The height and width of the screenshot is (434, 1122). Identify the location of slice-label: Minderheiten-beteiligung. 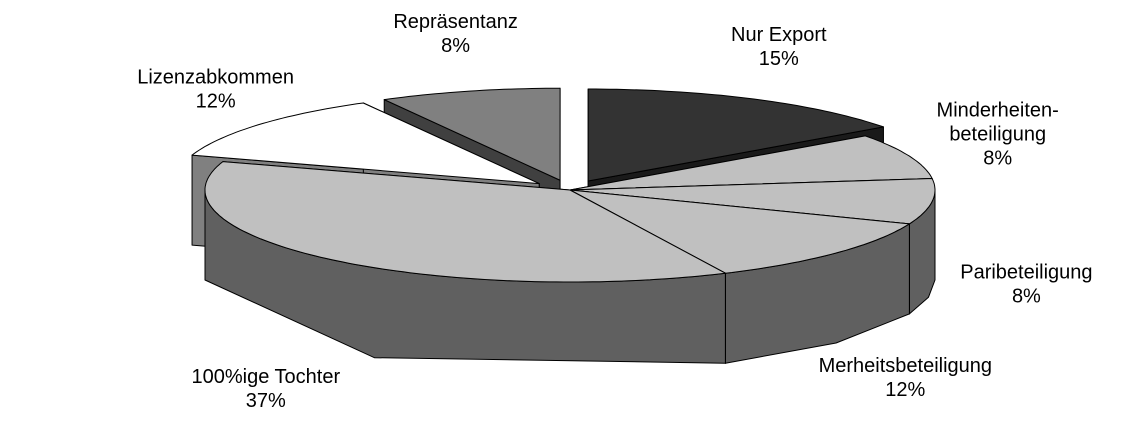
(998, 123).